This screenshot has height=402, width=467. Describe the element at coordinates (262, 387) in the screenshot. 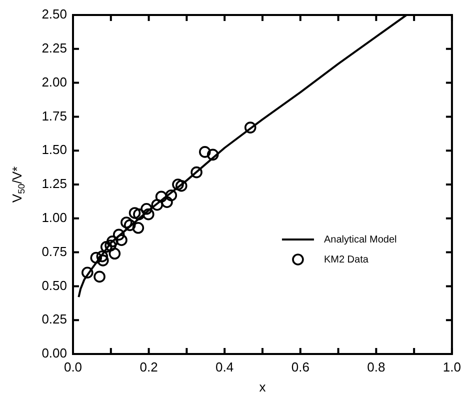

I see `x-axis-title: x` at that location.